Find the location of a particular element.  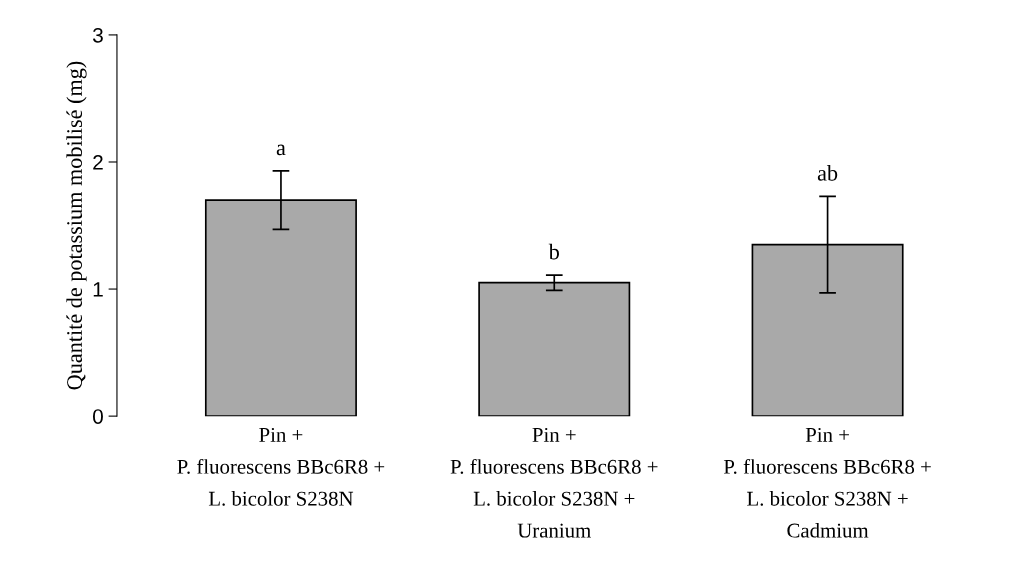

annotation: b is located at coordinates (553, 251).